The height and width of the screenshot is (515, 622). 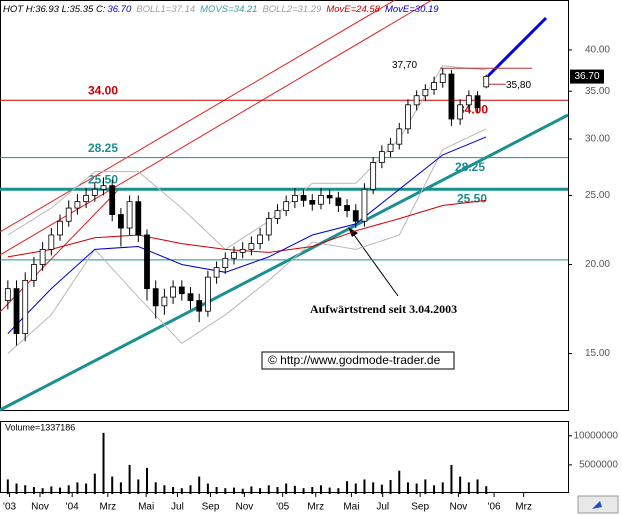 What do you see at coordinates (597, 353) in the screenshot?
I see `y-tick-label: 15.00` at bounding box center [597, 353].